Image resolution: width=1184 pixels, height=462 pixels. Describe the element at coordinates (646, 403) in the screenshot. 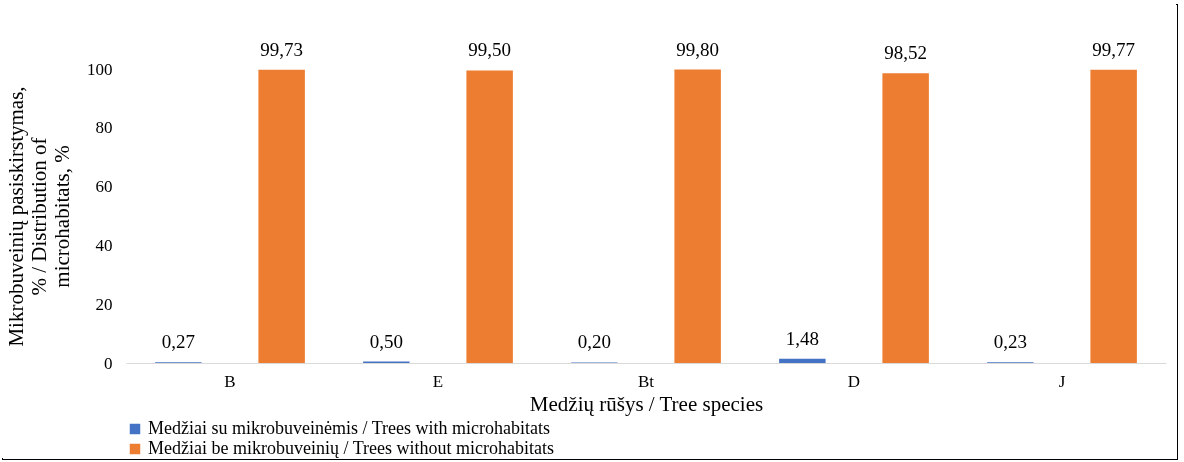

I see `x-axis-title: Medžių rūšys / Tree species` at that location.